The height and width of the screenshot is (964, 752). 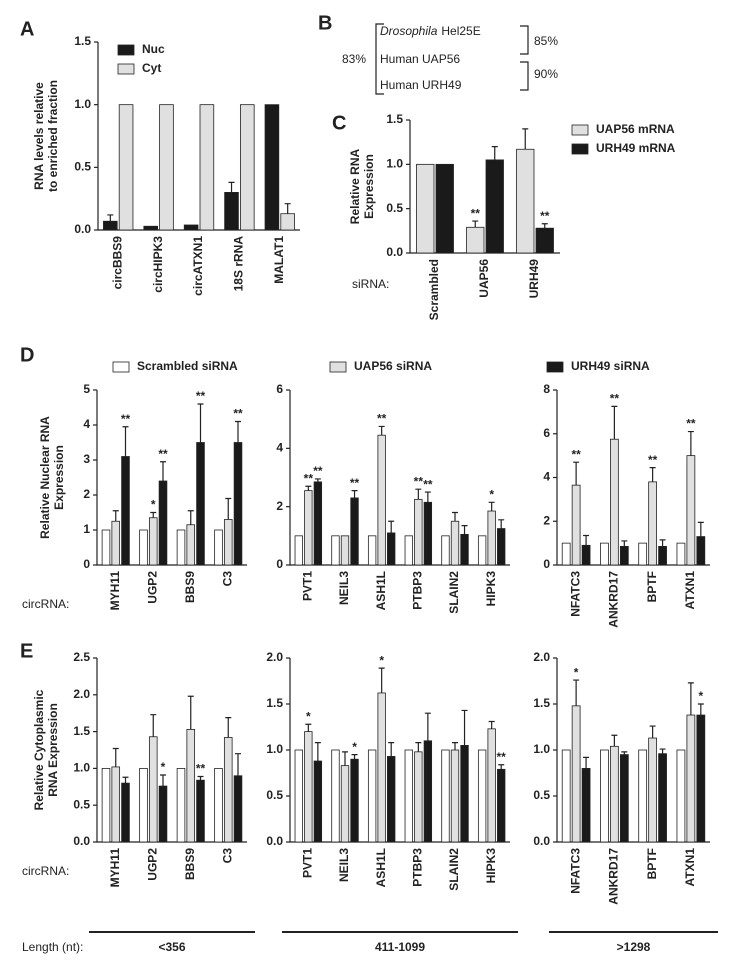 I want to click on y-tick-label: 2, so click(x=546, y=520).